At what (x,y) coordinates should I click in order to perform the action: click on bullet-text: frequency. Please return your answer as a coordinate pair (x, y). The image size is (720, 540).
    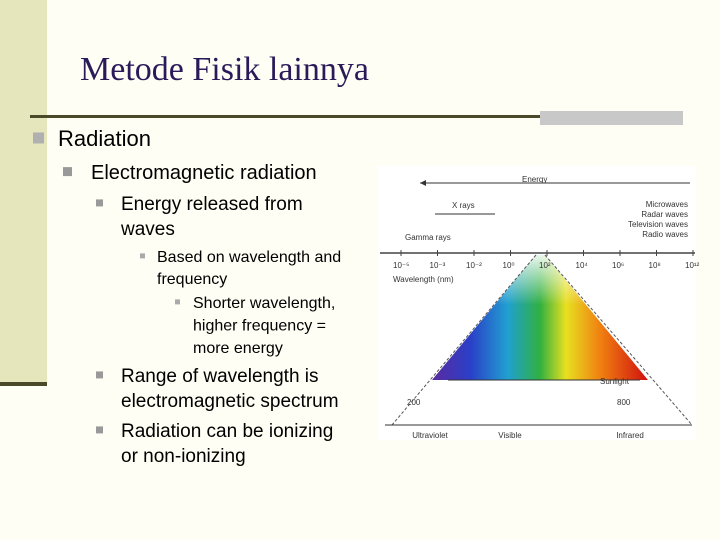
    Looking at the image, I should click on (192, 279).